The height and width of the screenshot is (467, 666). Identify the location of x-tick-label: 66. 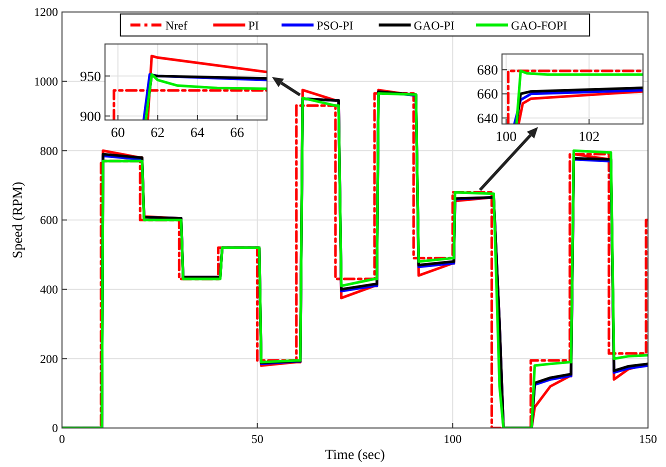
(237, 133).